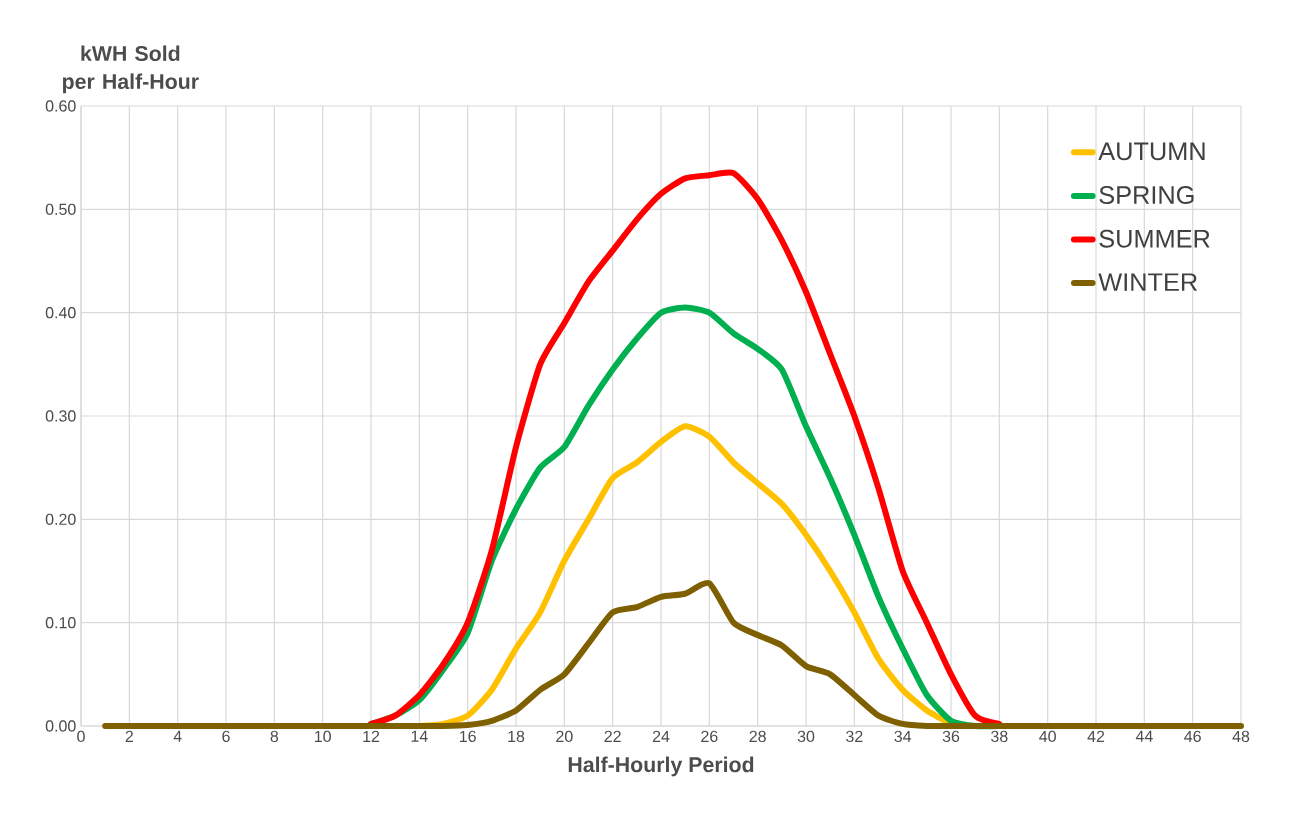 The image size is (1289, 826). Describe the element at coordinates (419, 736) in the screenshot. I see `x-tick-label: 14` at that location.